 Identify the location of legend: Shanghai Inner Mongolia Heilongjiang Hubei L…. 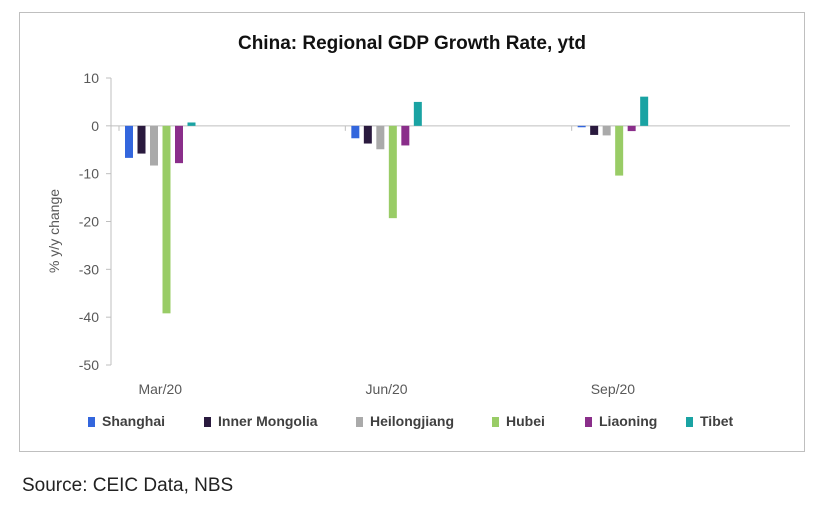
(411, 421).